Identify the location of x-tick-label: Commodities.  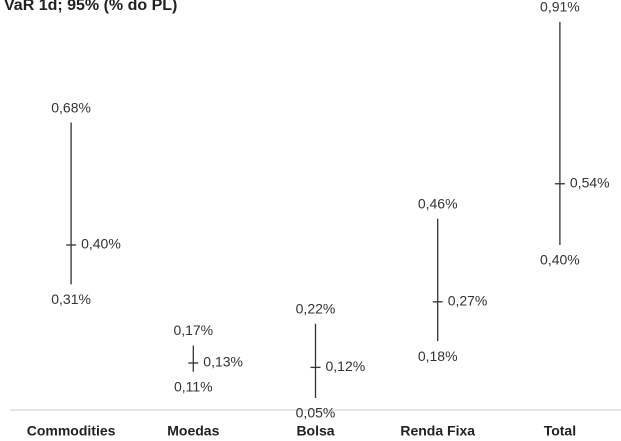
(71, 431).